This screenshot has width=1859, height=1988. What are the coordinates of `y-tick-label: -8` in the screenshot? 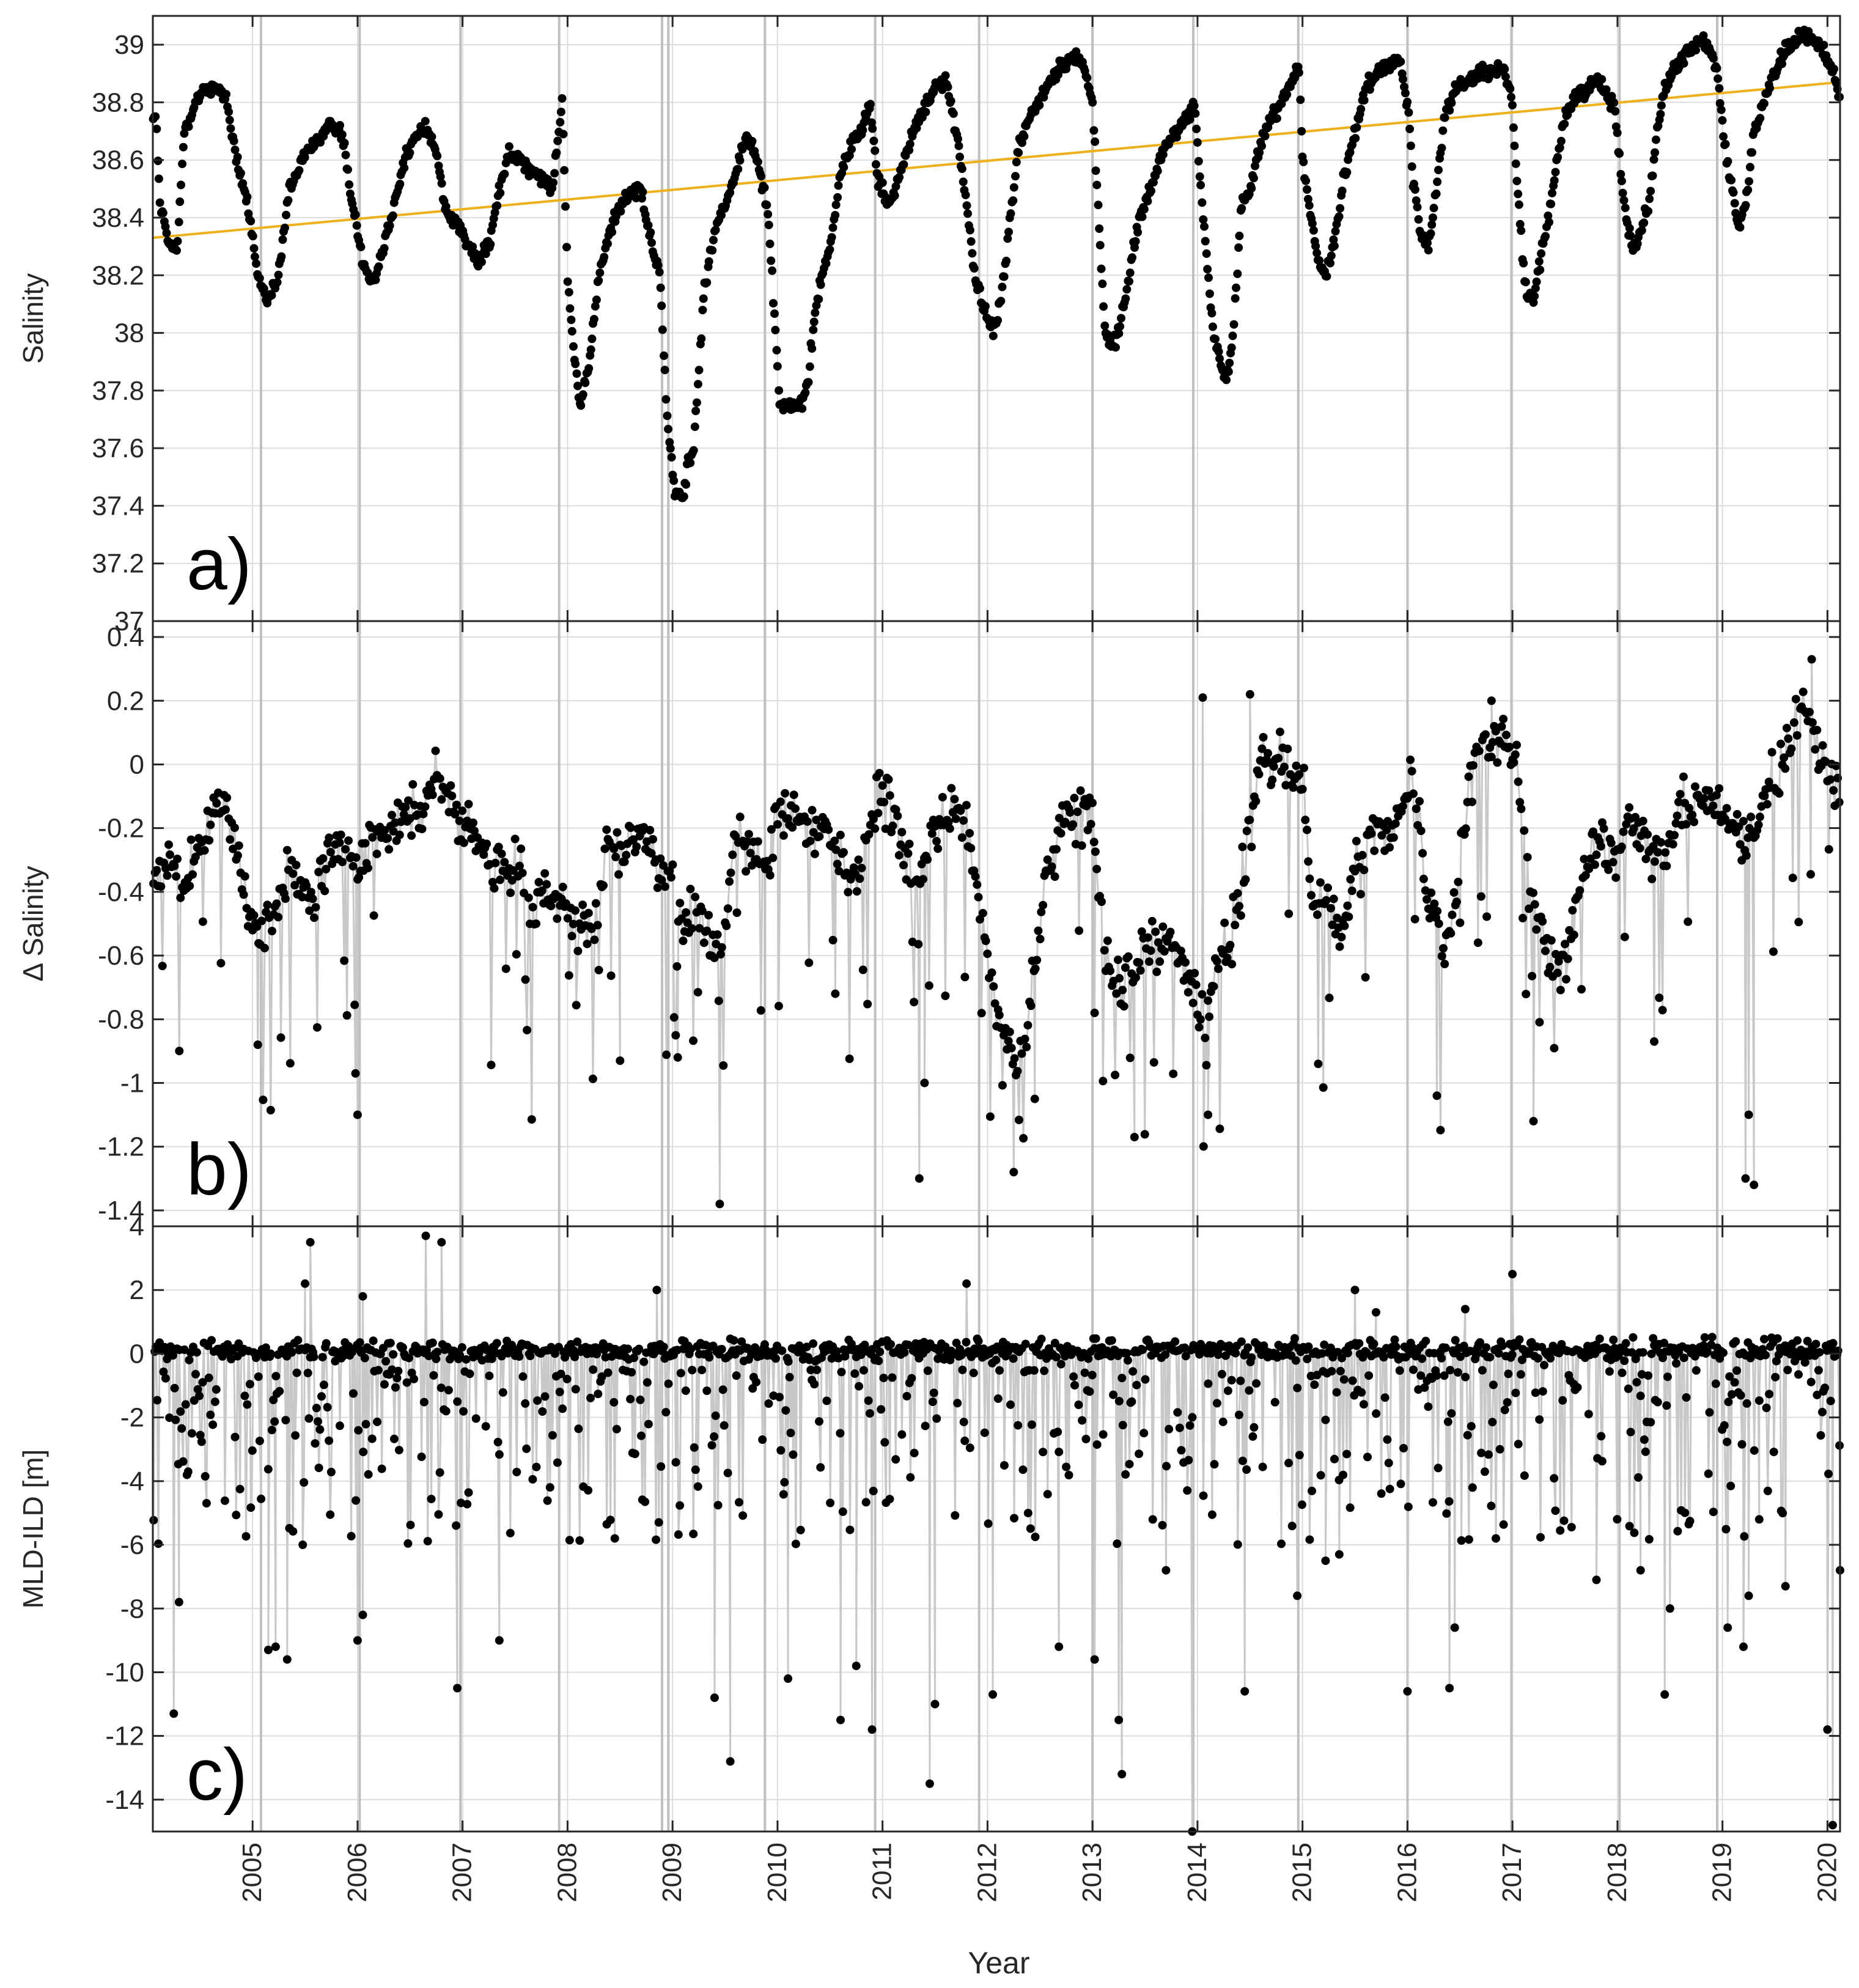 It's located at (132, 1609).